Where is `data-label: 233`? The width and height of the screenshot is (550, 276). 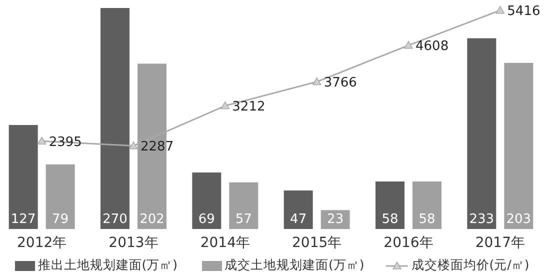
data-label: 233 is located at coordinates (481, 219).